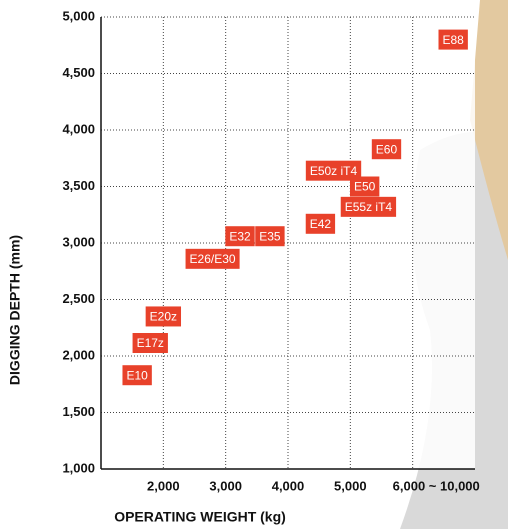 The width and height of the screenshot is (508, 529). Describe the element at coordinates (15, 310) in the screenshot. I see `y-axis-title: DIGGING DEPTH (mm)` at that location.